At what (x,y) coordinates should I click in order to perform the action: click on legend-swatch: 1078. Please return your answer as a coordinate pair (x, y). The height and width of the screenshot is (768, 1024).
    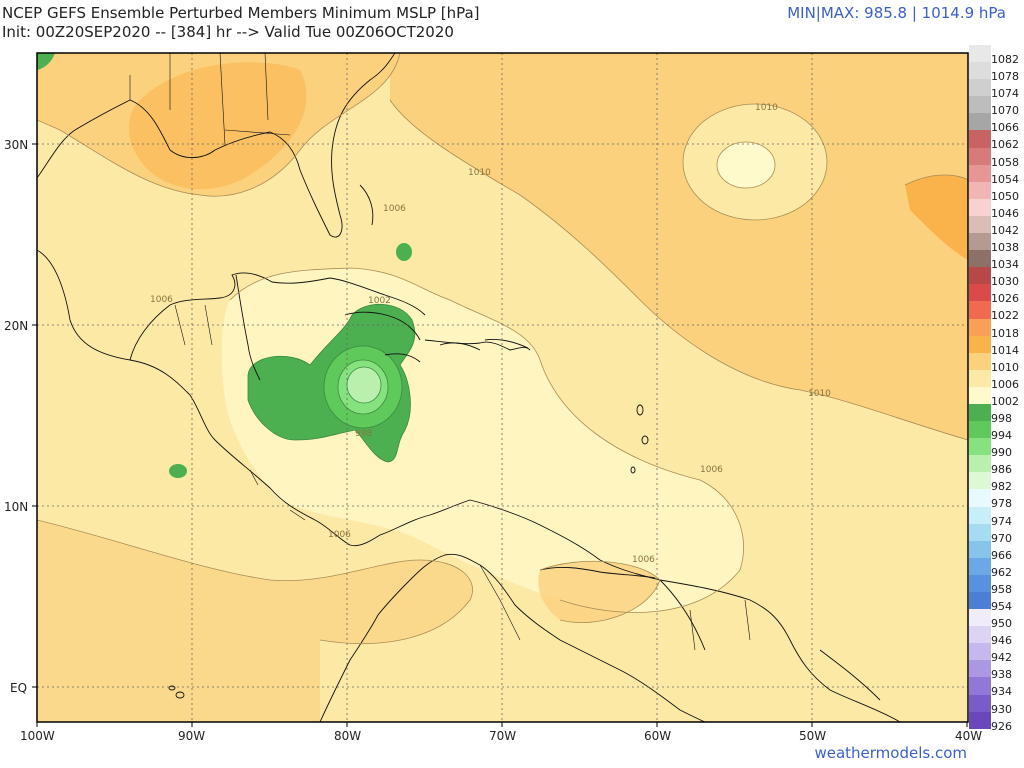
    Looking at the image, I should click on (994, 72).